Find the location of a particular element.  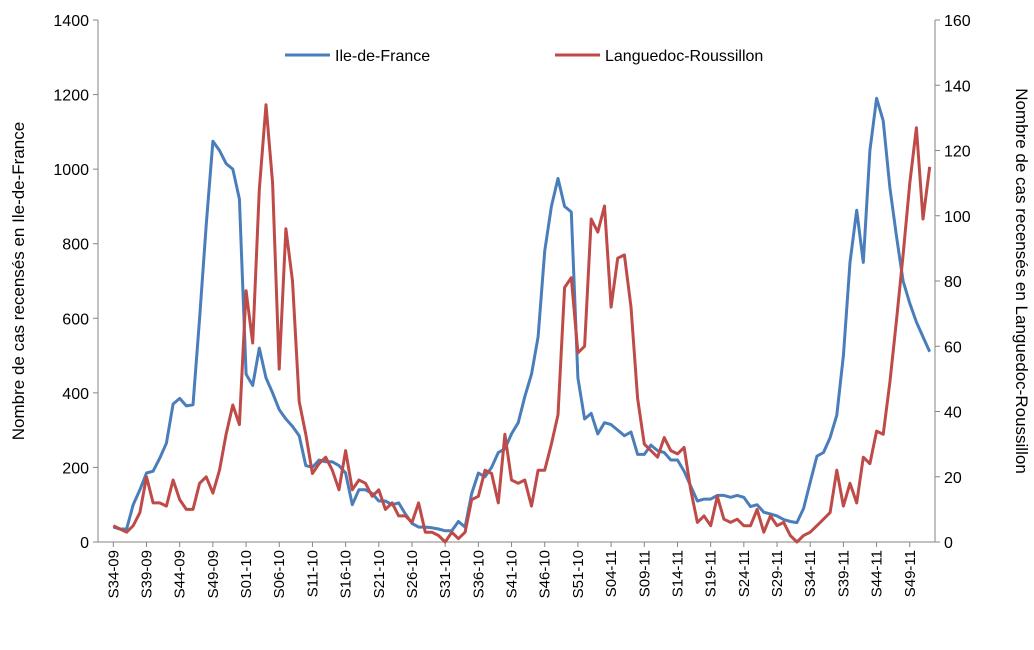

x-tick-label: S49-09 is located at coordinates (213, 574).